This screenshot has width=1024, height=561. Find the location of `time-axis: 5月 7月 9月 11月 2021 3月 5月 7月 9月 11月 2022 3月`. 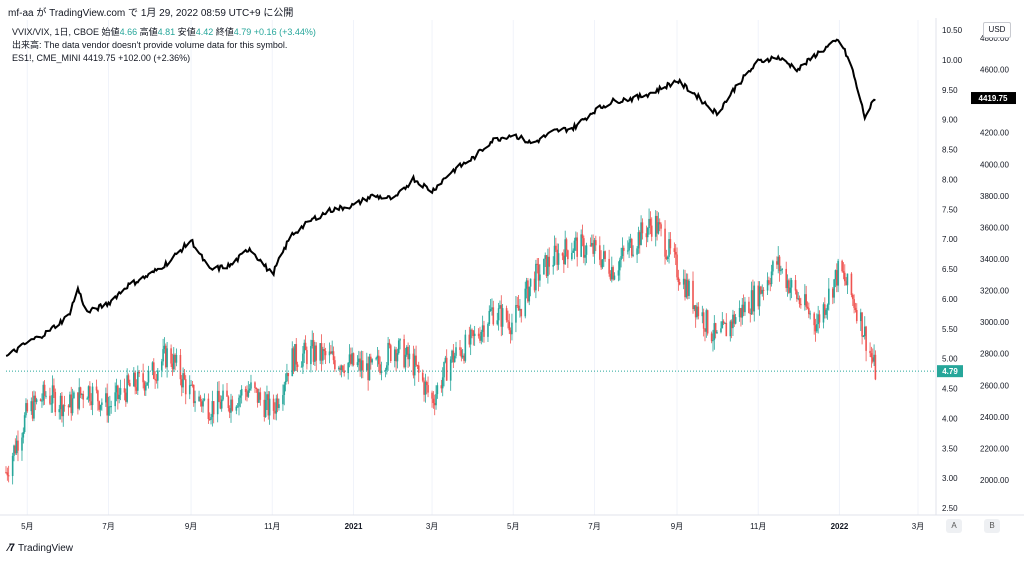

time-axis: 5月 7月 9月 11月 2021 3月 5月 7月 9月 11月 2022 3月 is located at coordinates (472, 526).